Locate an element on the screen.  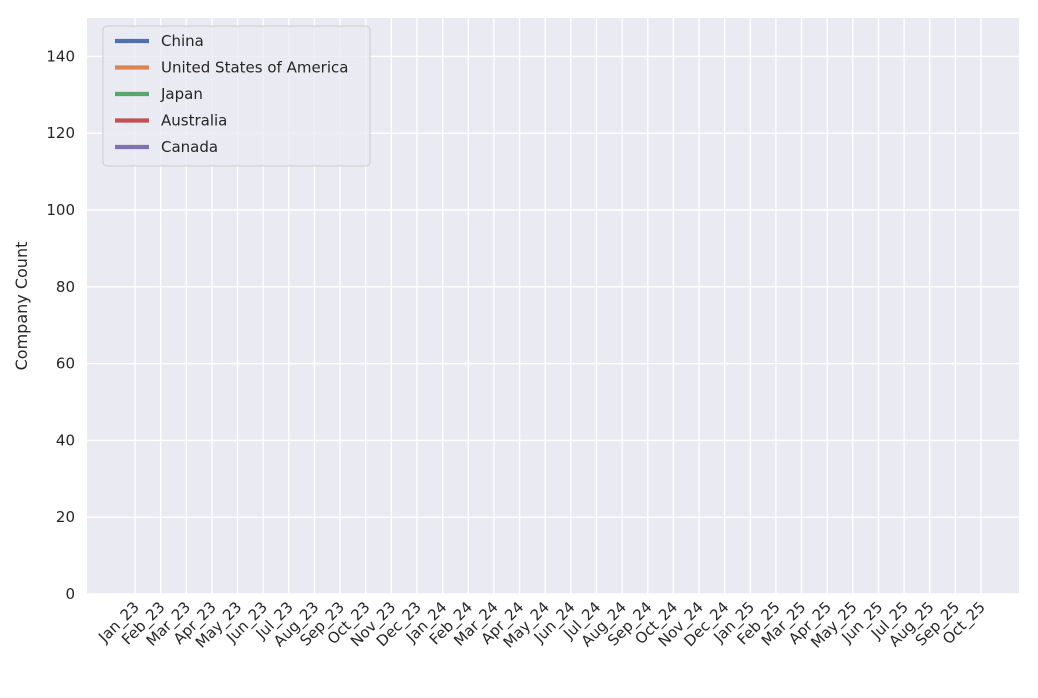
y-tick-label: 40 is located at coordinates (65, 440).